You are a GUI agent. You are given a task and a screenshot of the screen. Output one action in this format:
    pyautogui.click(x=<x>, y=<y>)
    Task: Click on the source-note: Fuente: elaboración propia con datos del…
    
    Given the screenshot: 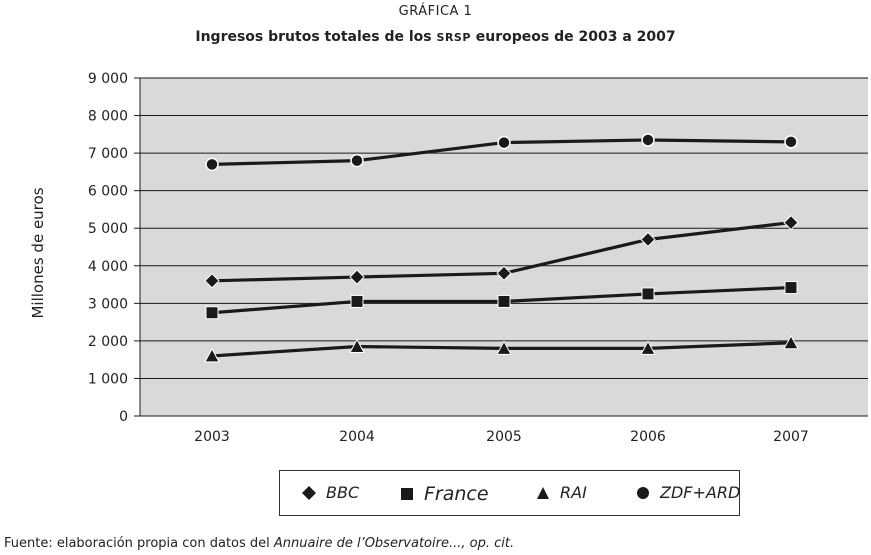 What is the action you would take?
    pyautogui.click(x=259, y=543)
    